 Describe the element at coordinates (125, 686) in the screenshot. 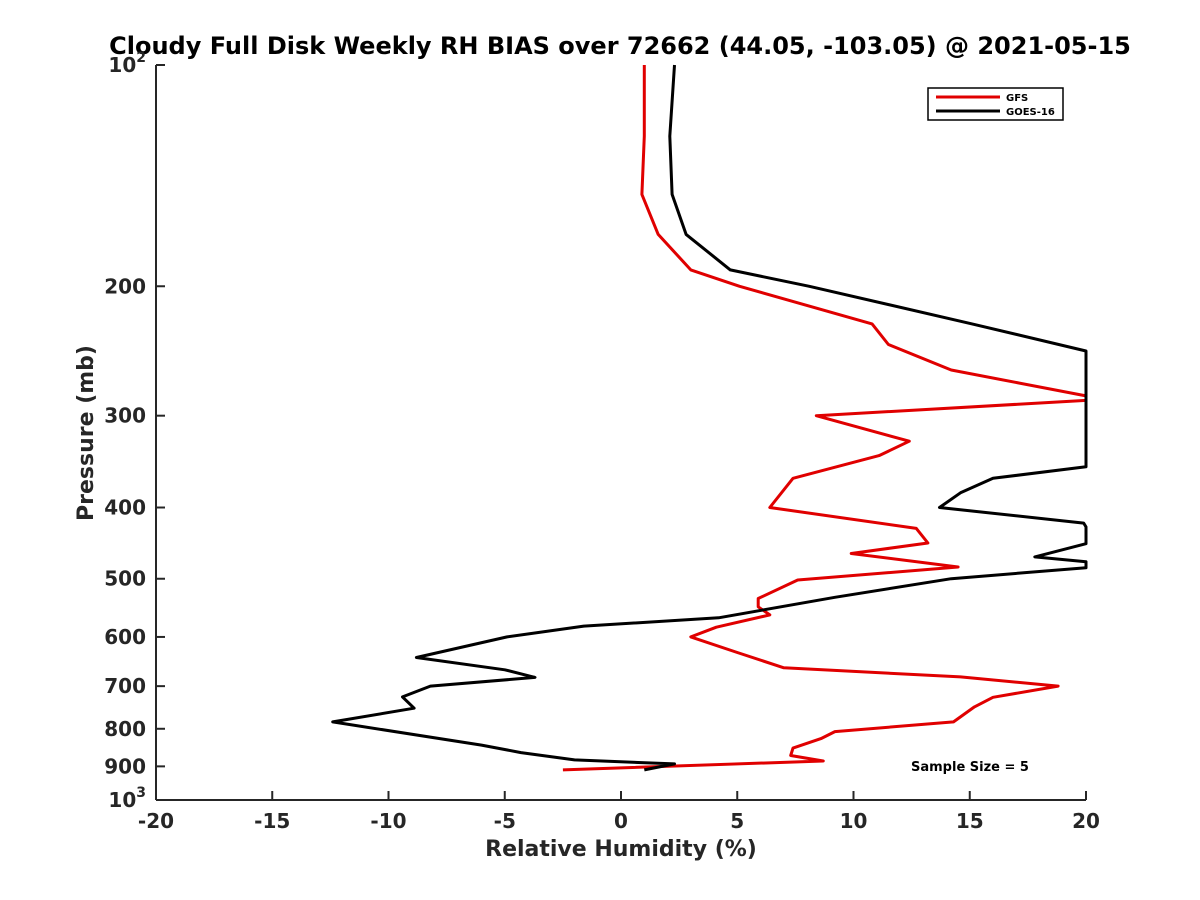

I see `y-tick-label: 700` at that location.